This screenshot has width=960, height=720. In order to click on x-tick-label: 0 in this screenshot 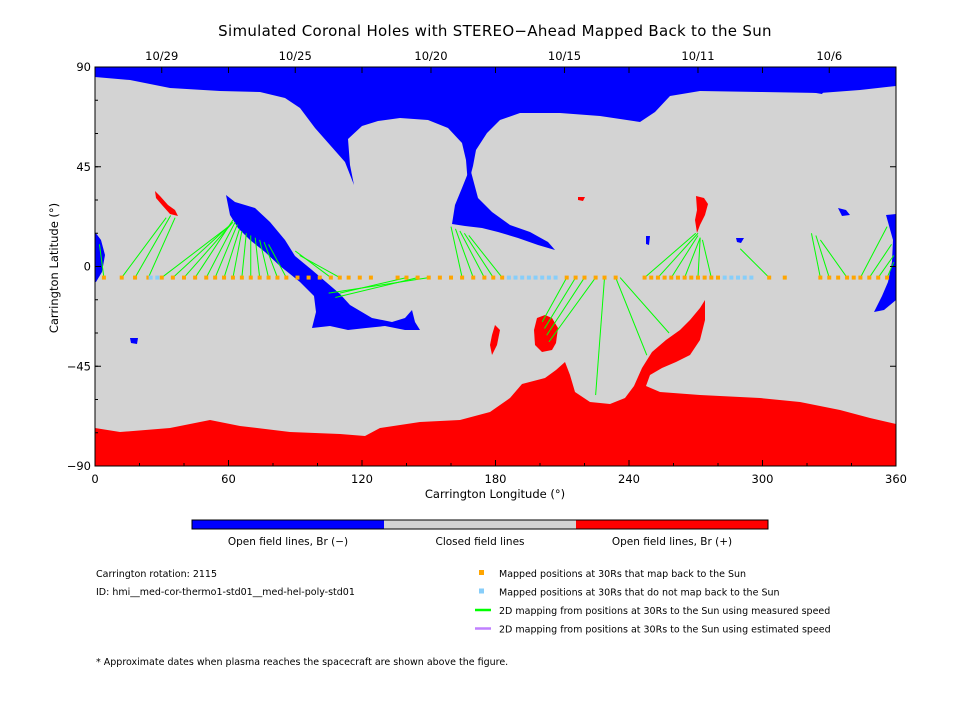, I will do `click(94, 479)`.